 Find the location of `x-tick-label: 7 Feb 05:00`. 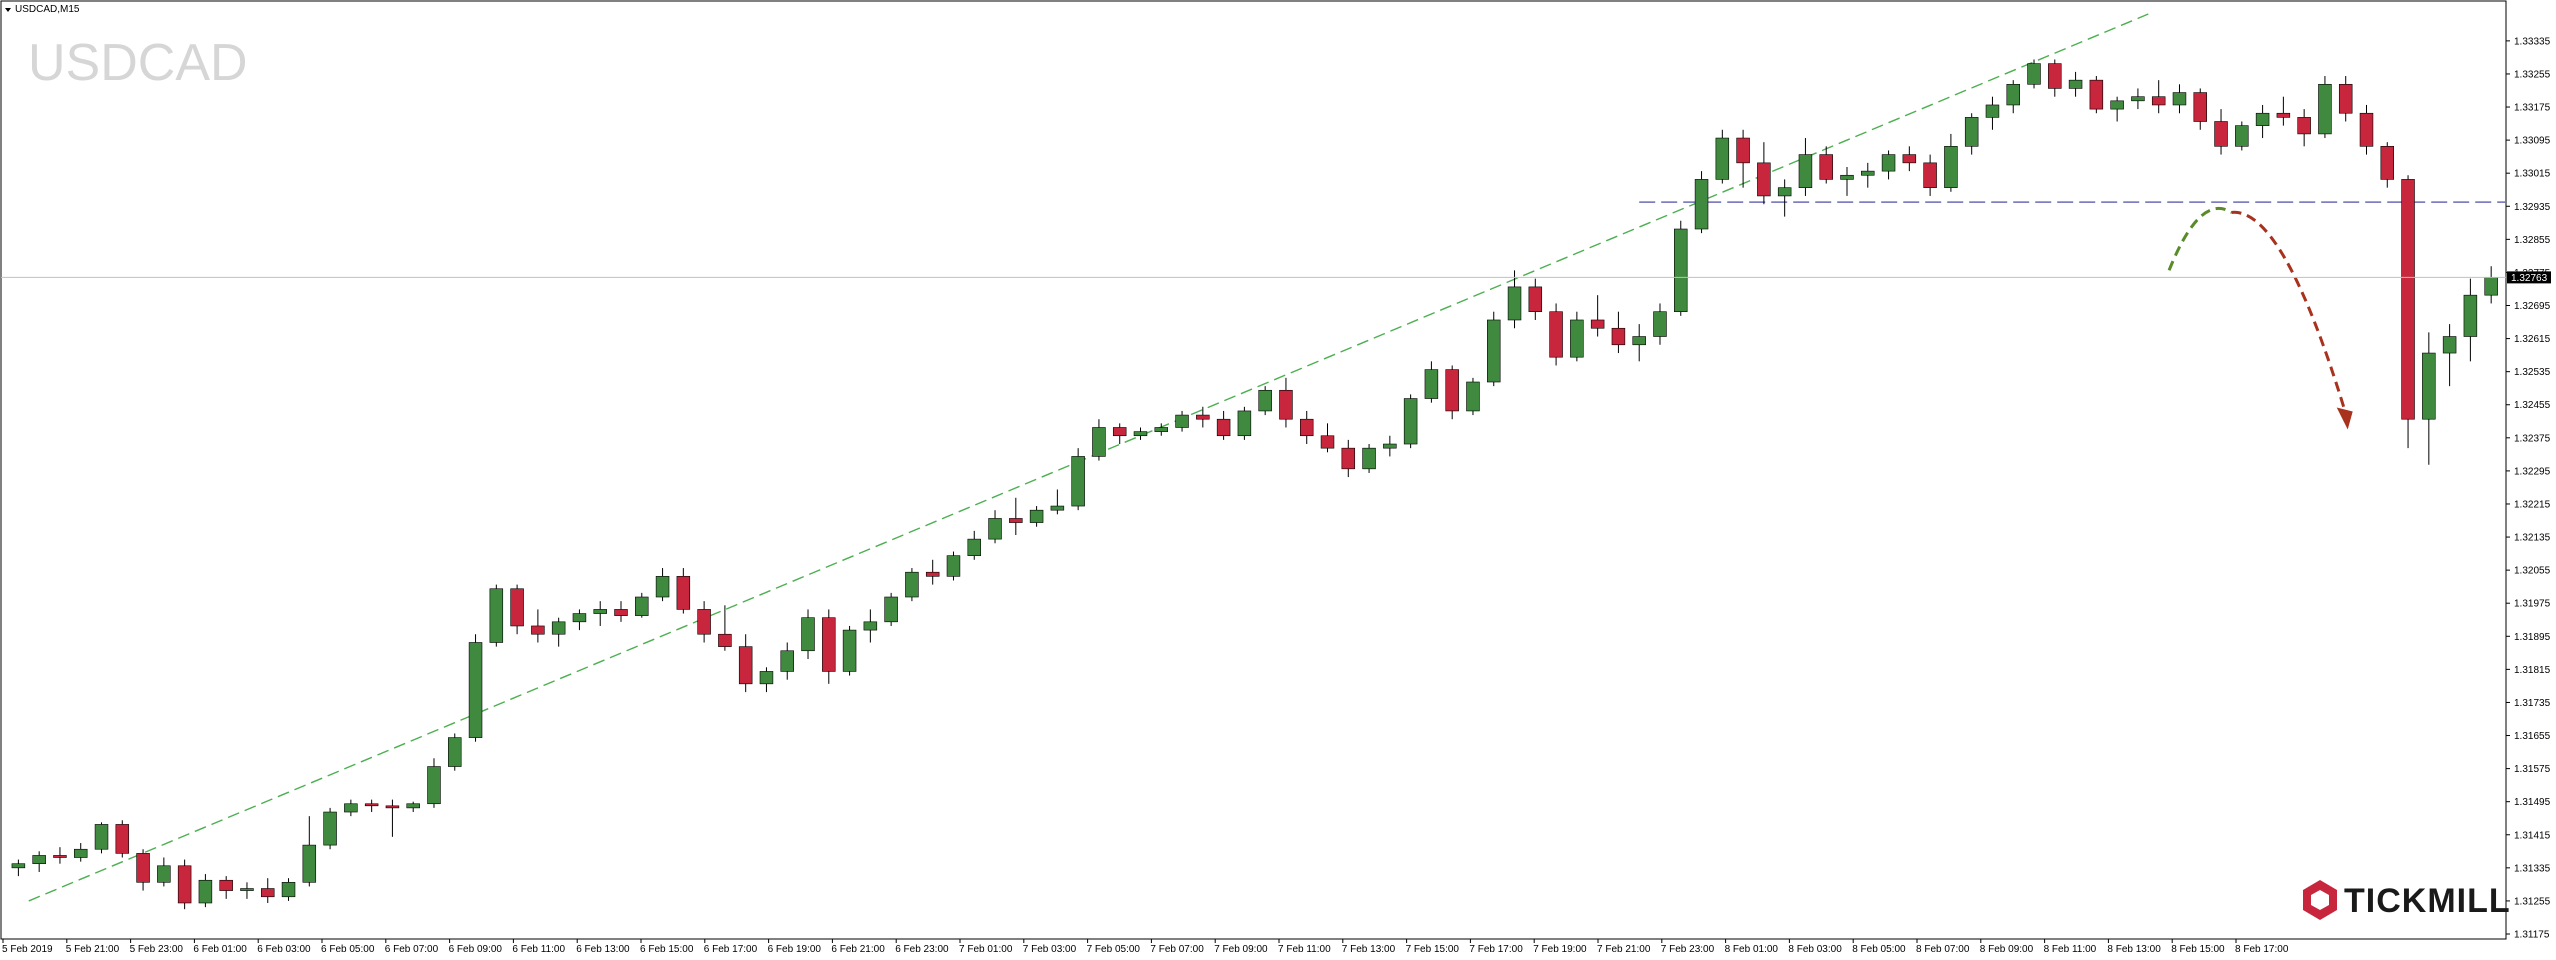

x-tick-label: 7 Feb 05:00 is located at coordinates (1114, 949).